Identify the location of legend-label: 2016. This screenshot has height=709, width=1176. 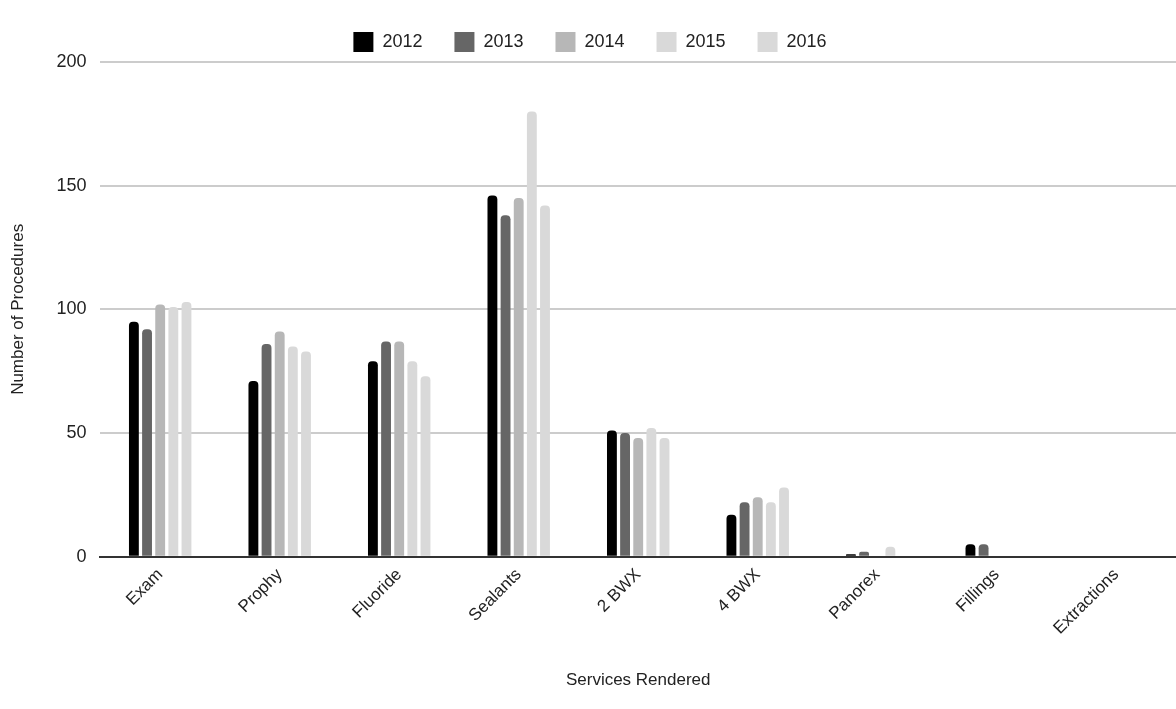
(806, 40).